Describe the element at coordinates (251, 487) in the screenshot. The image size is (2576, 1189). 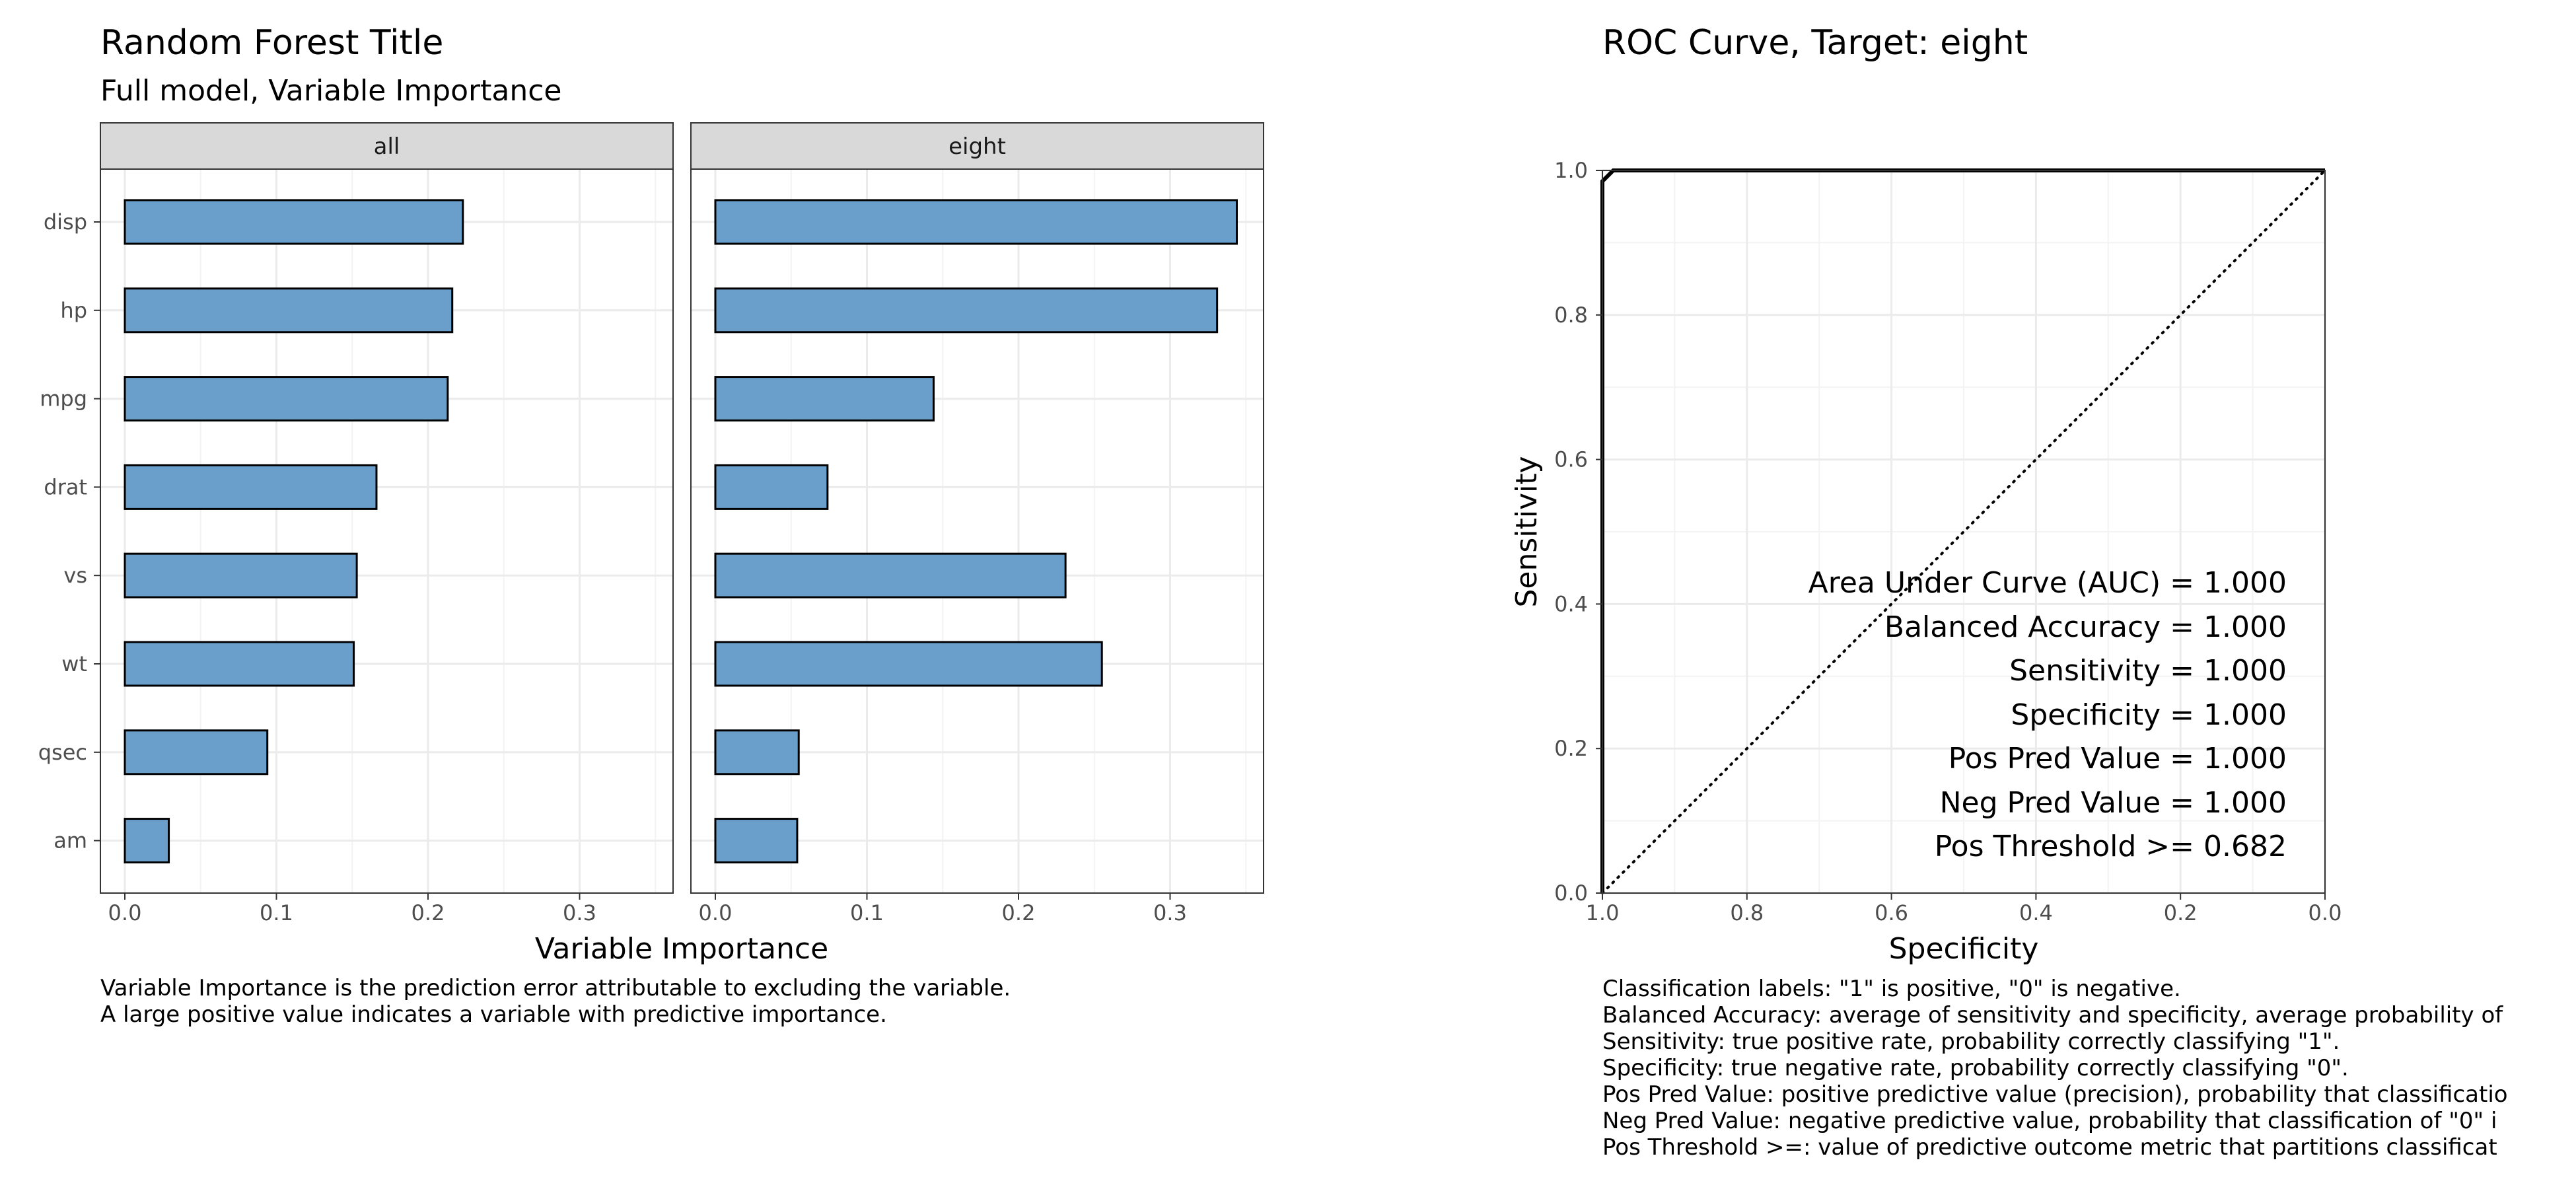
I see `bar-all-drat` at that location.